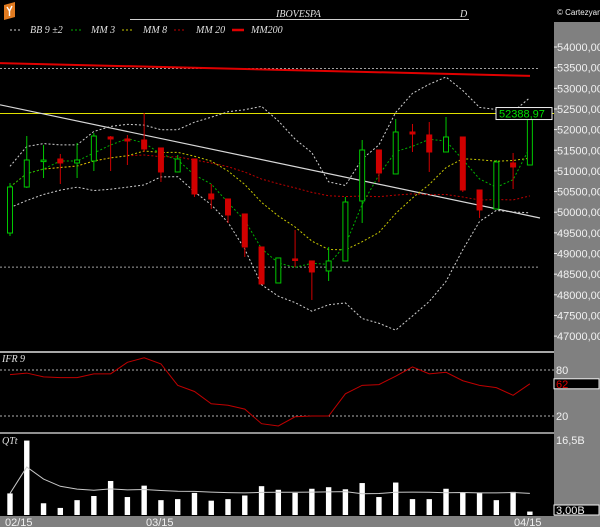  I want to click on chart-period: D, so click(463, 14).